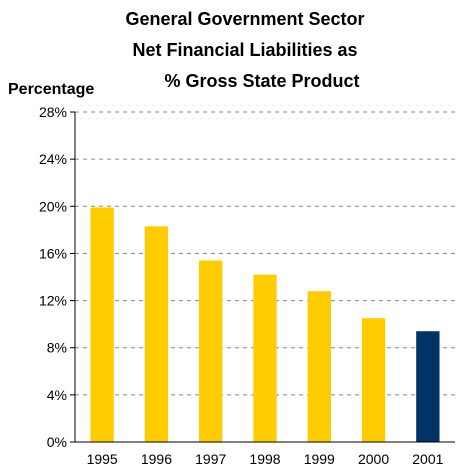 This screenshot has height=469, width=460. Describe the element at coordinates (53, 253) in the screenshot. I see `y-tick-label: 16%` at that location.